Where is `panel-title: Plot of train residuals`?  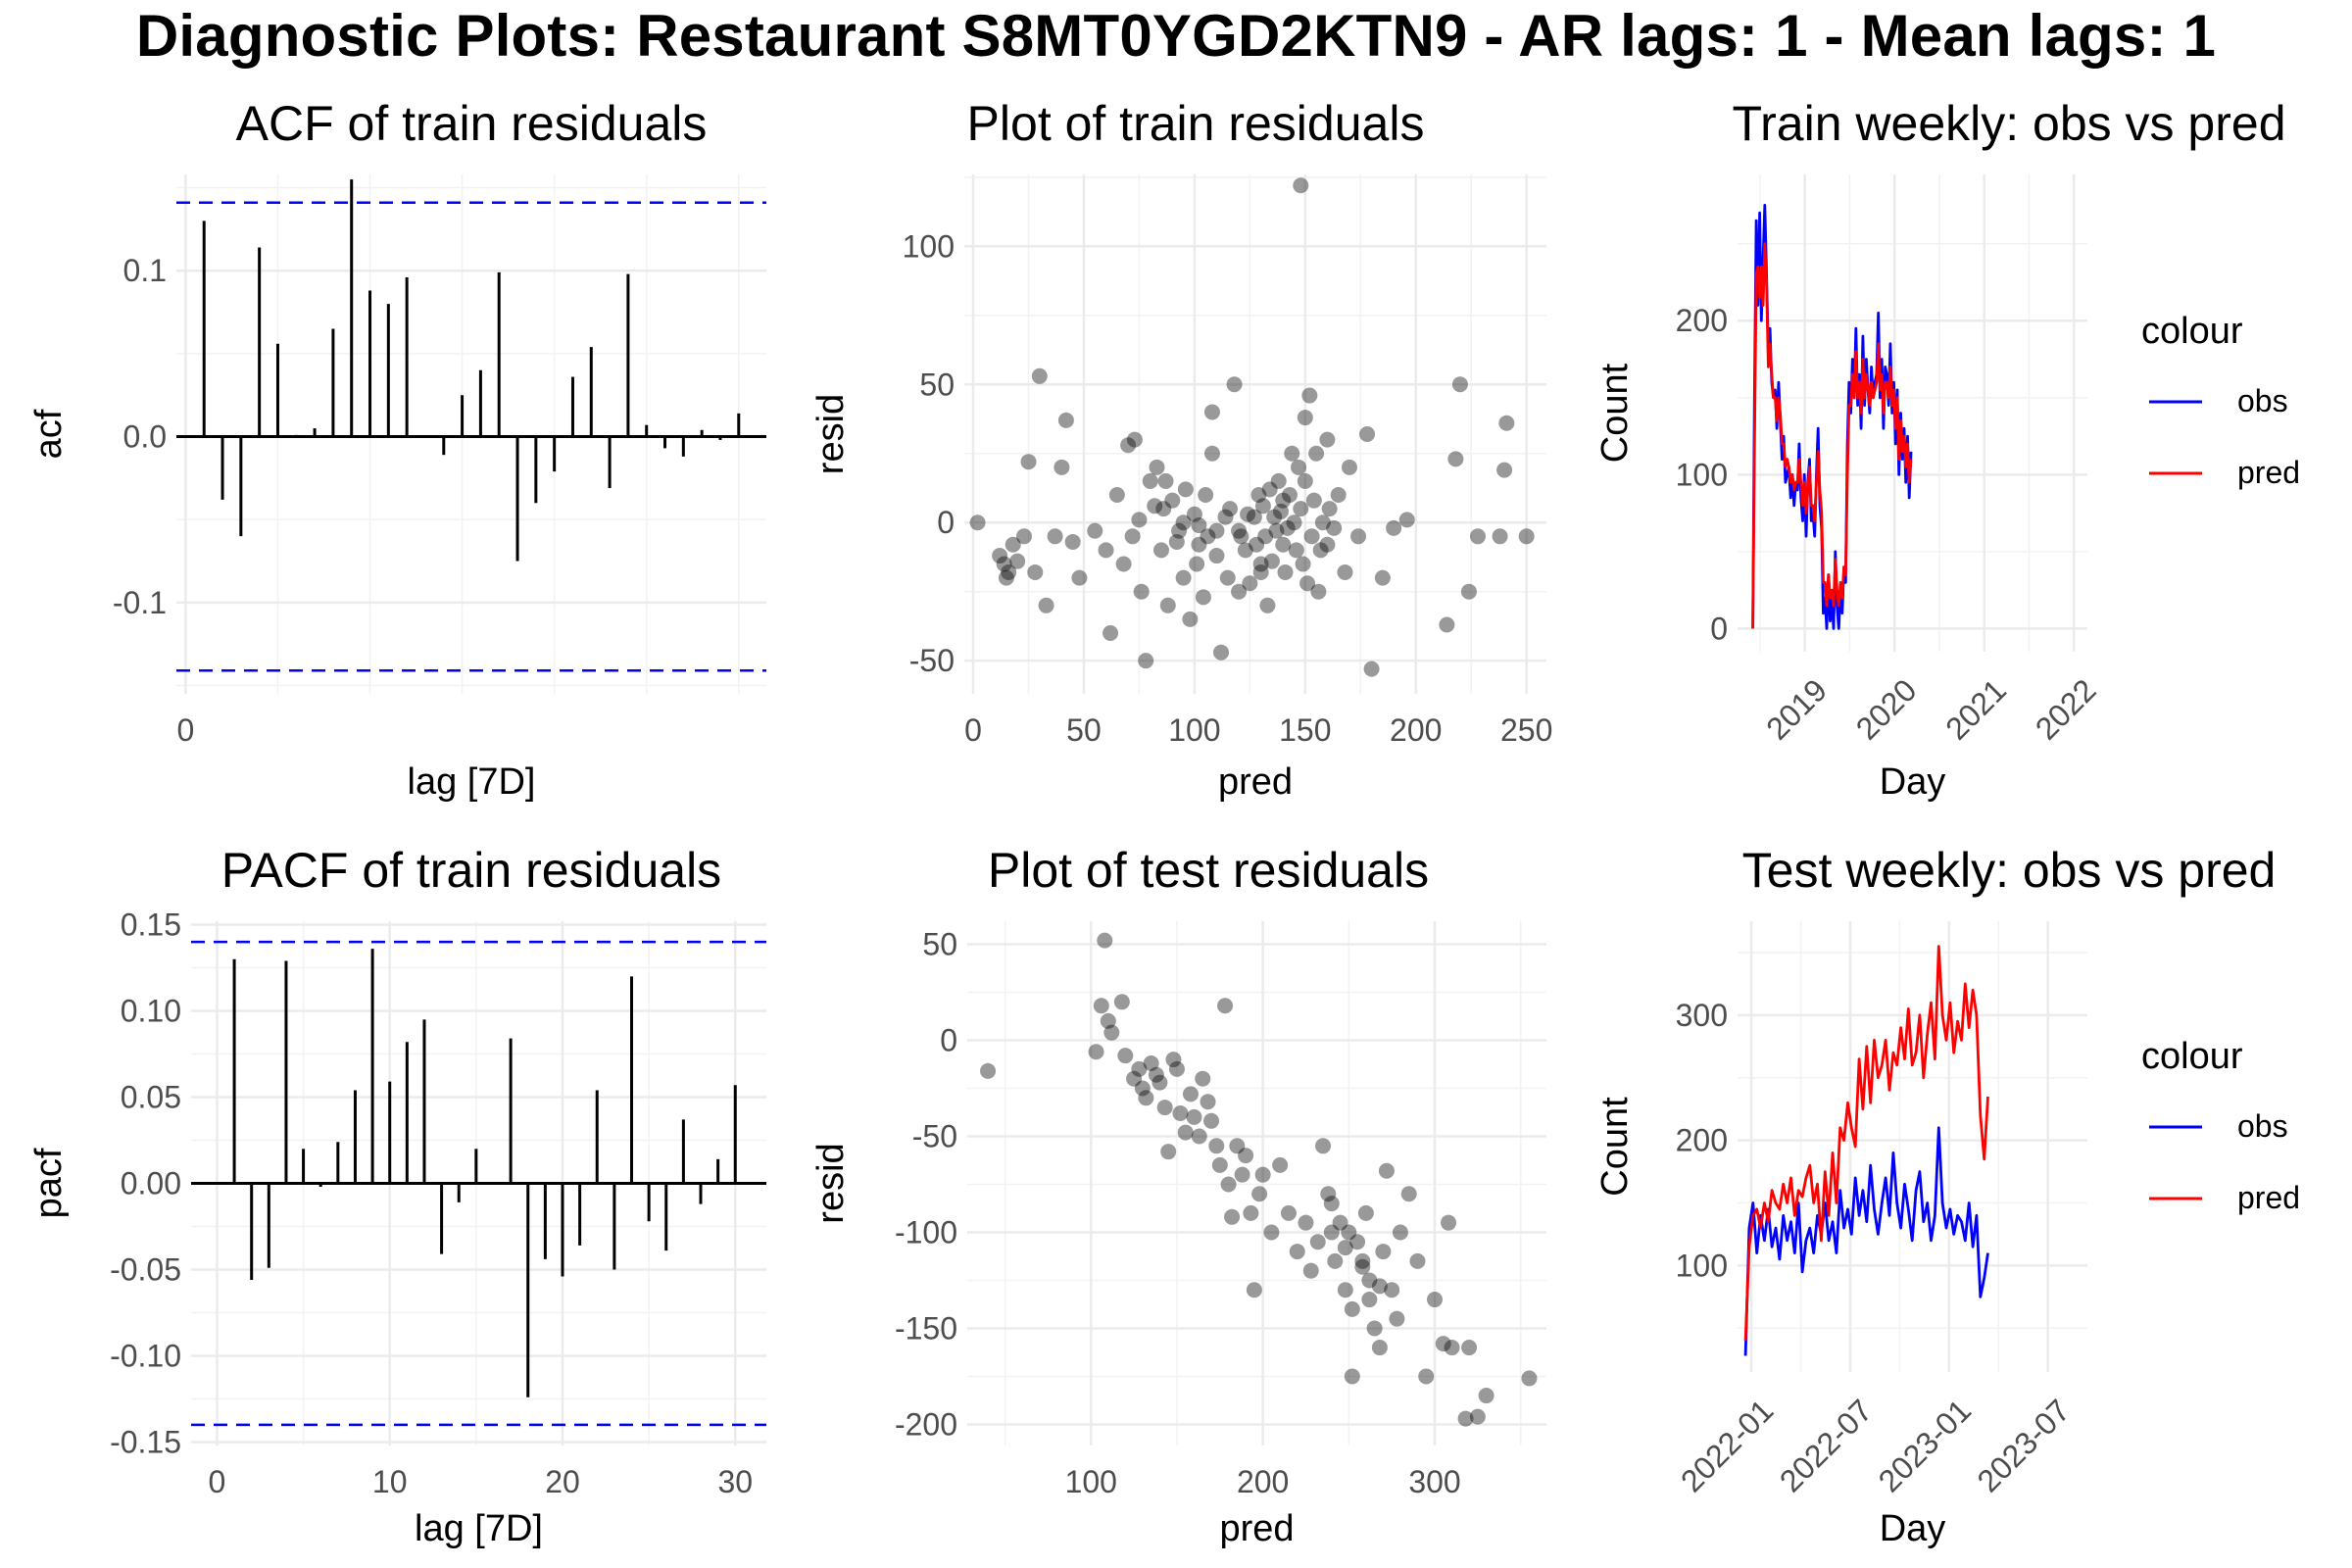 panel-title: Plot of train residuals is located at coordinates (1196, 124).